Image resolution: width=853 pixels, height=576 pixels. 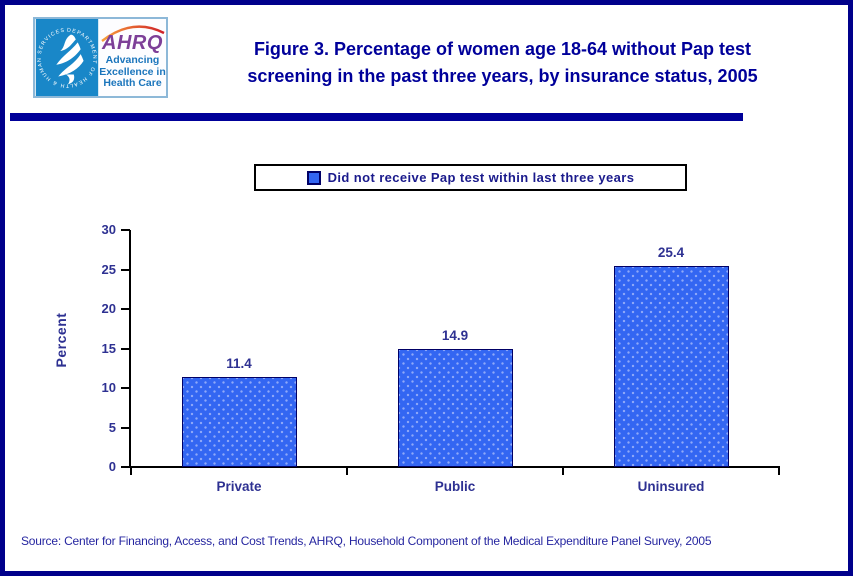 What do you see at coordinates (376, 117) in the screenshot?
I see `header-divider-bar` at bounding box center [376, 117].